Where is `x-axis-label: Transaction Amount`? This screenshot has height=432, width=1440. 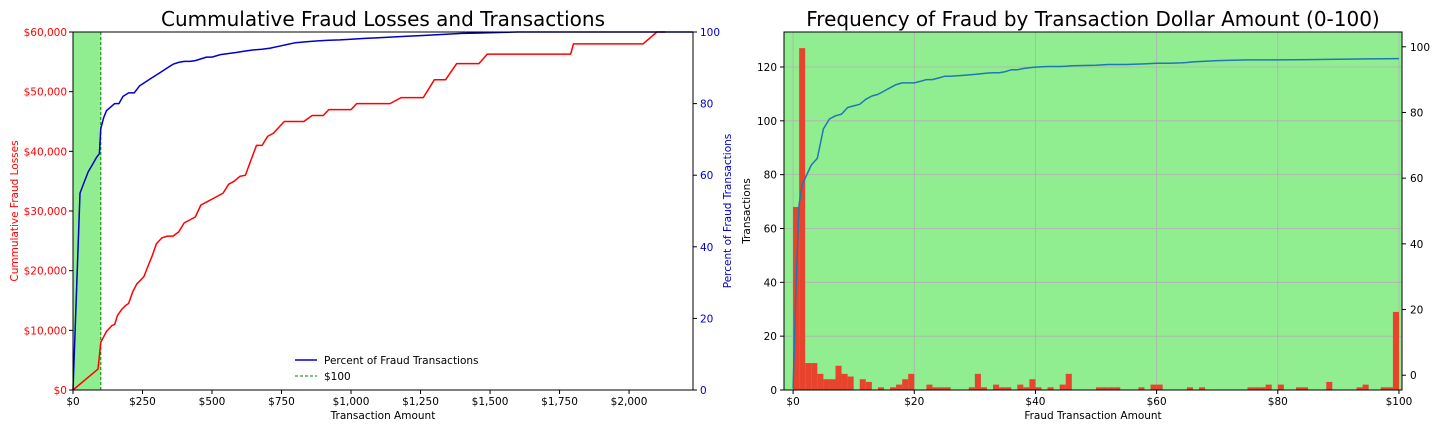
x-axis-label: Transaction Amount is located at coordinates (383, 416).